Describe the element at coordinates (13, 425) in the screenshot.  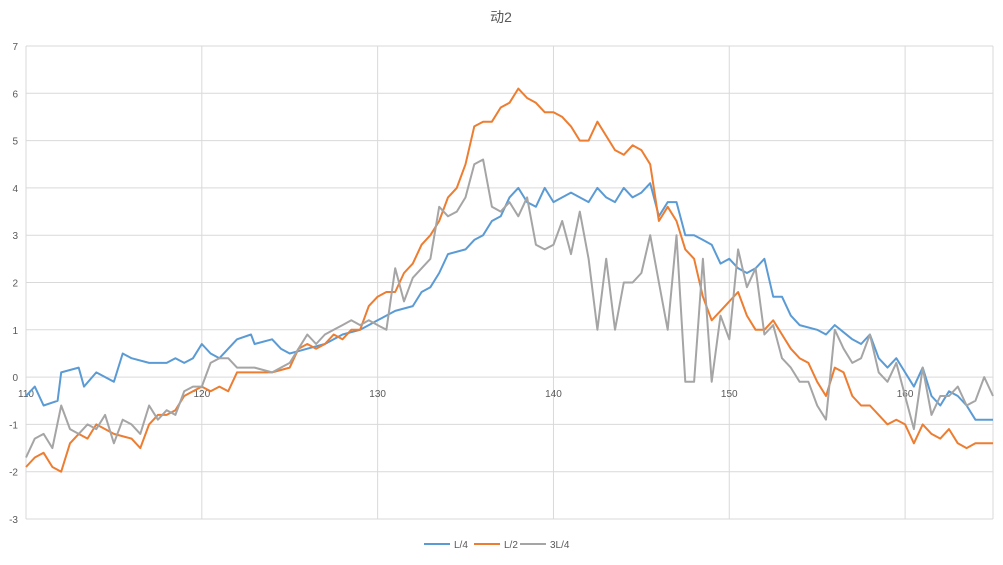
I see `y-tick-label: -1` at that location.